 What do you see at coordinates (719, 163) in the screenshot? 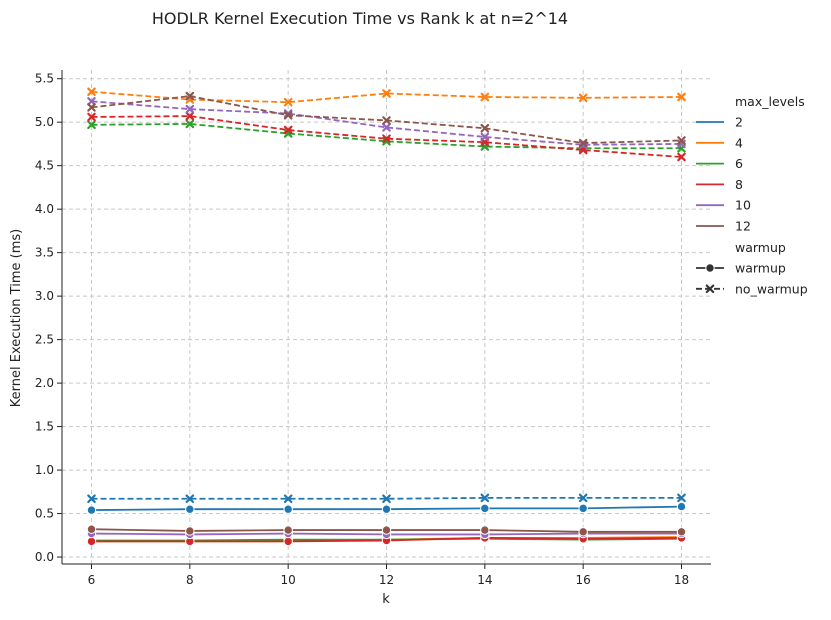
I see `legend-item-max-levels: 6` at bounding box center [719, 163].